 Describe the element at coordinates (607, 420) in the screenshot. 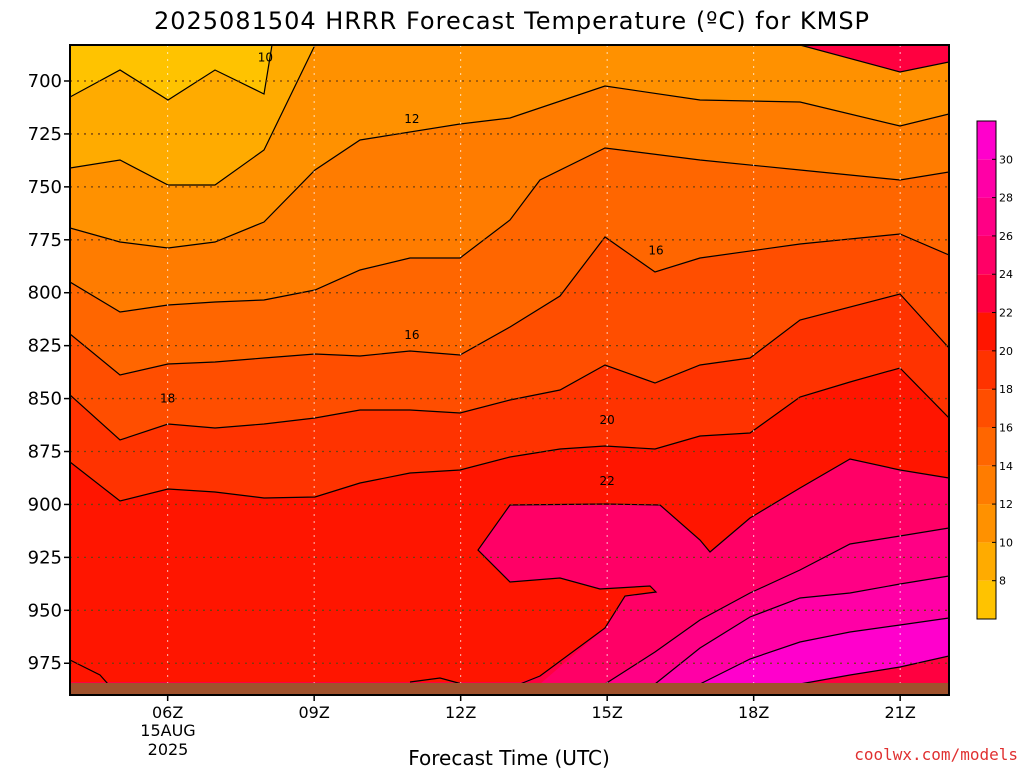

I see `contour-label: 20` at that location.